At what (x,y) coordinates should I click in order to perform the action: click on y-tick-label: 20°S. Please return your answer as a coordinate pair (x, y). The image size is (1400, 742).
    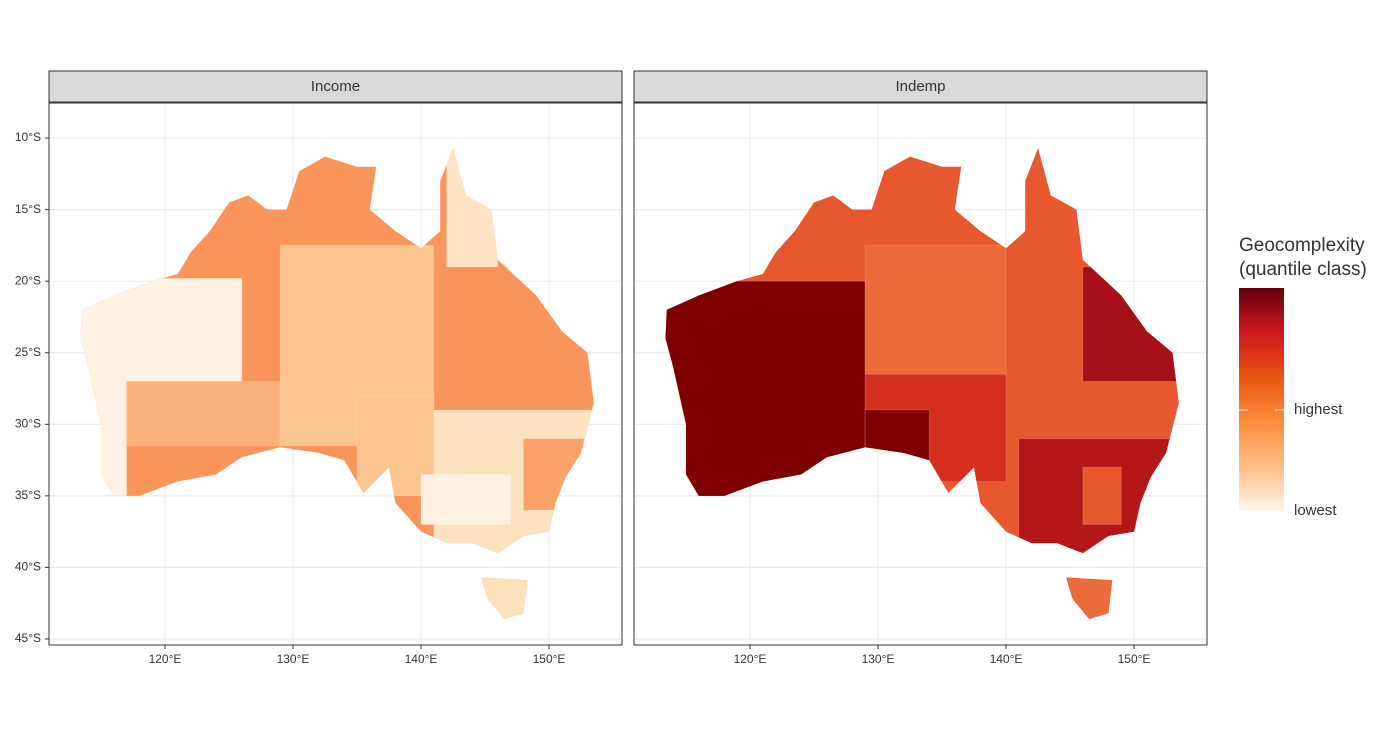
    Looking at the image, I should click on (28, 280).